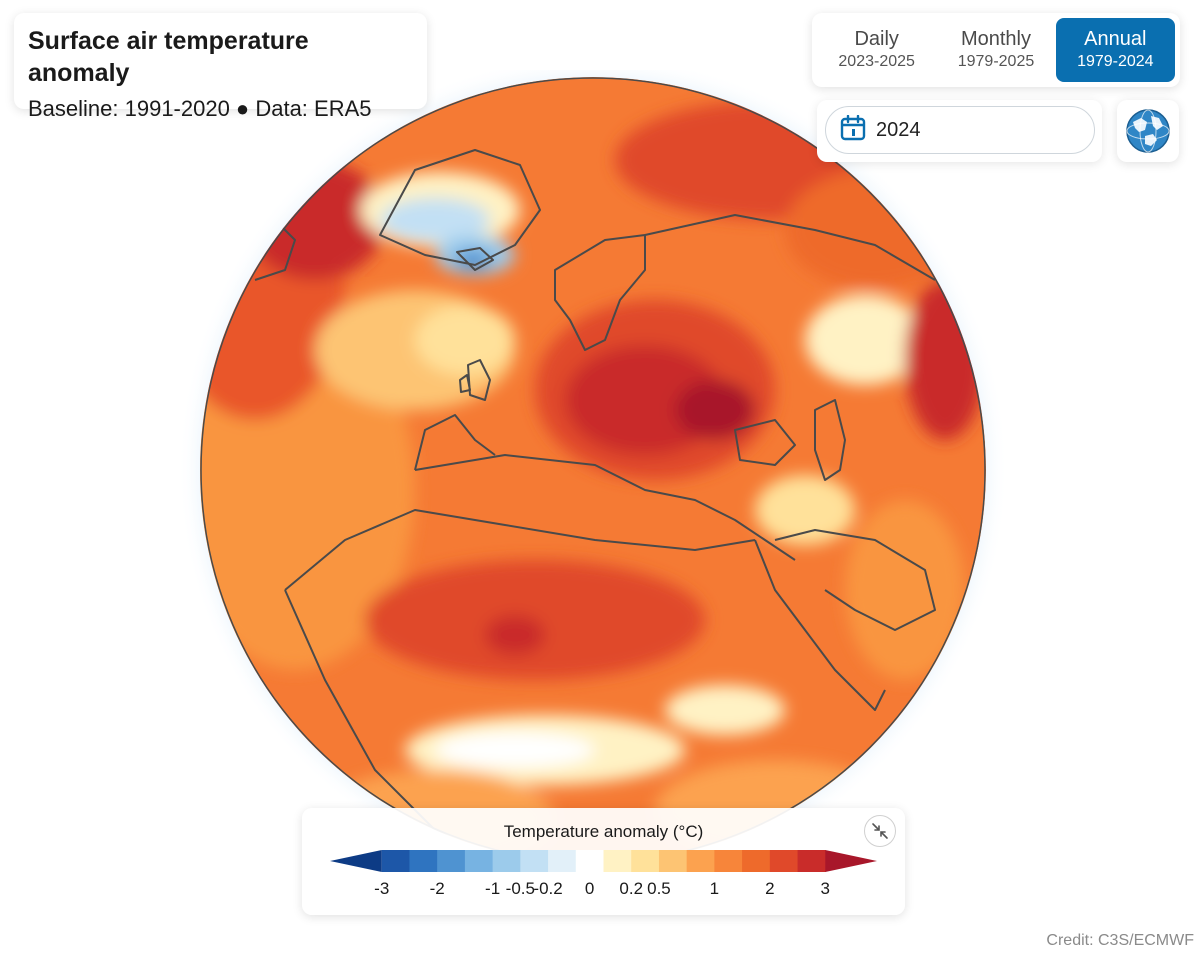  I want to click on calendar-icon, so click(853, 130).